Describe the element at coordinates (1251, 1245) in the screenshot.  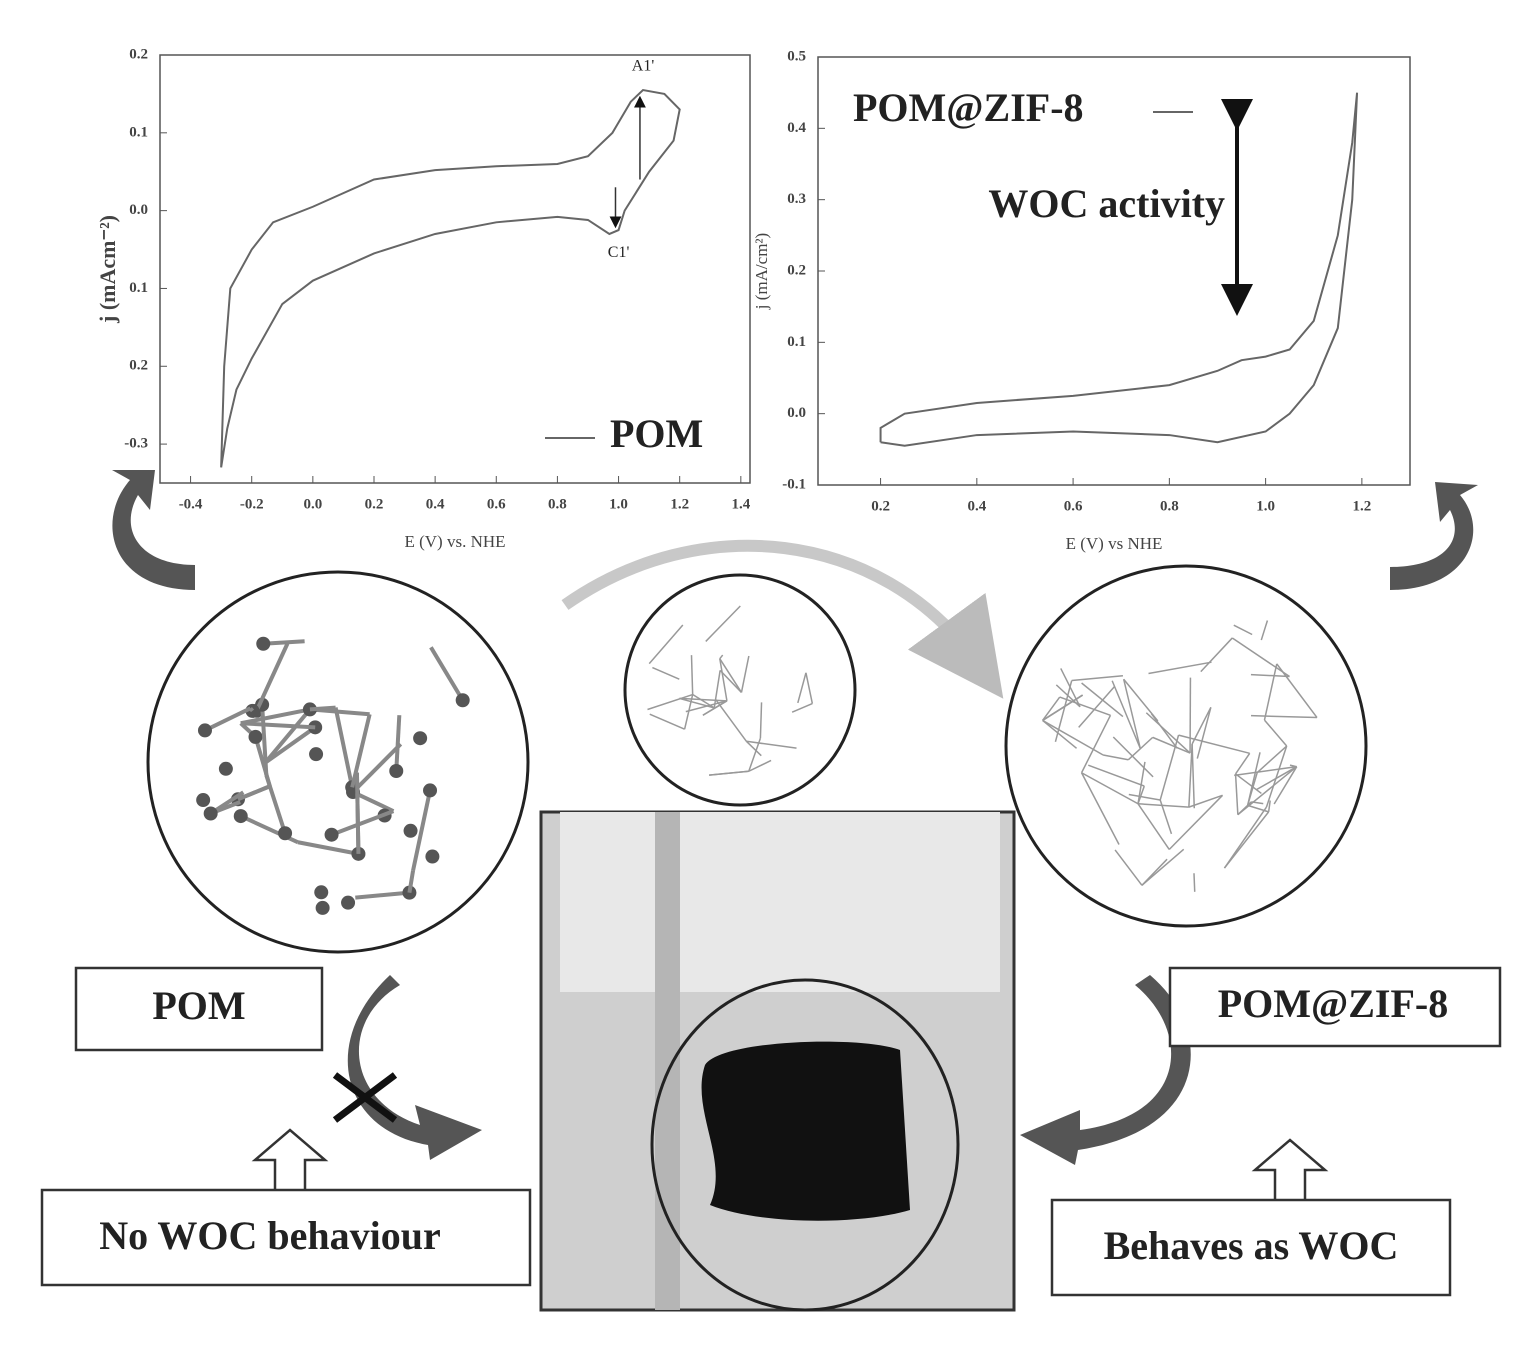
I see `box-label: Behaves as WOC` at that location.